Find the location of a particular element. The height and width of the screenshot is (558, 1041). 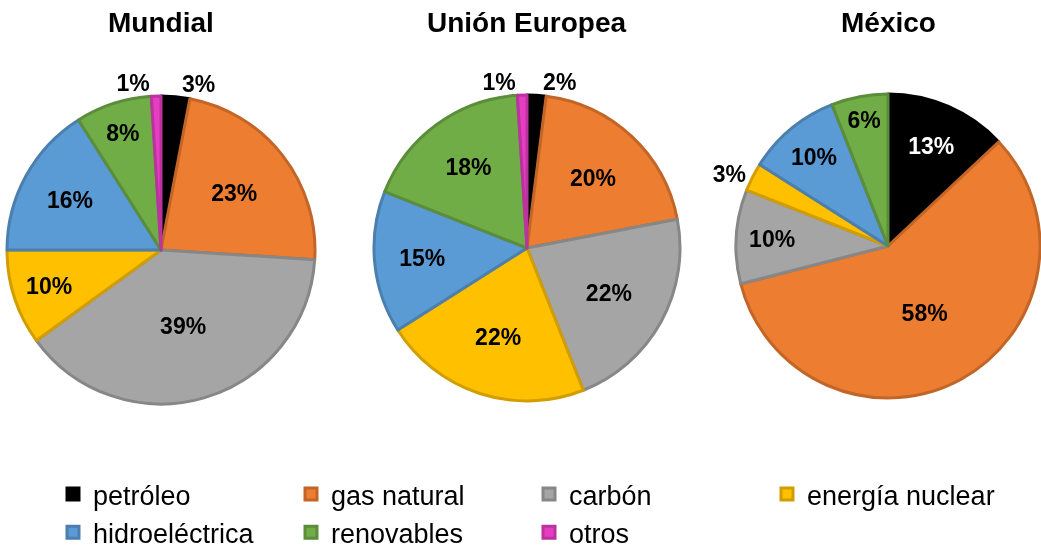

legend-label: otros is located at coordinates (599, 533).